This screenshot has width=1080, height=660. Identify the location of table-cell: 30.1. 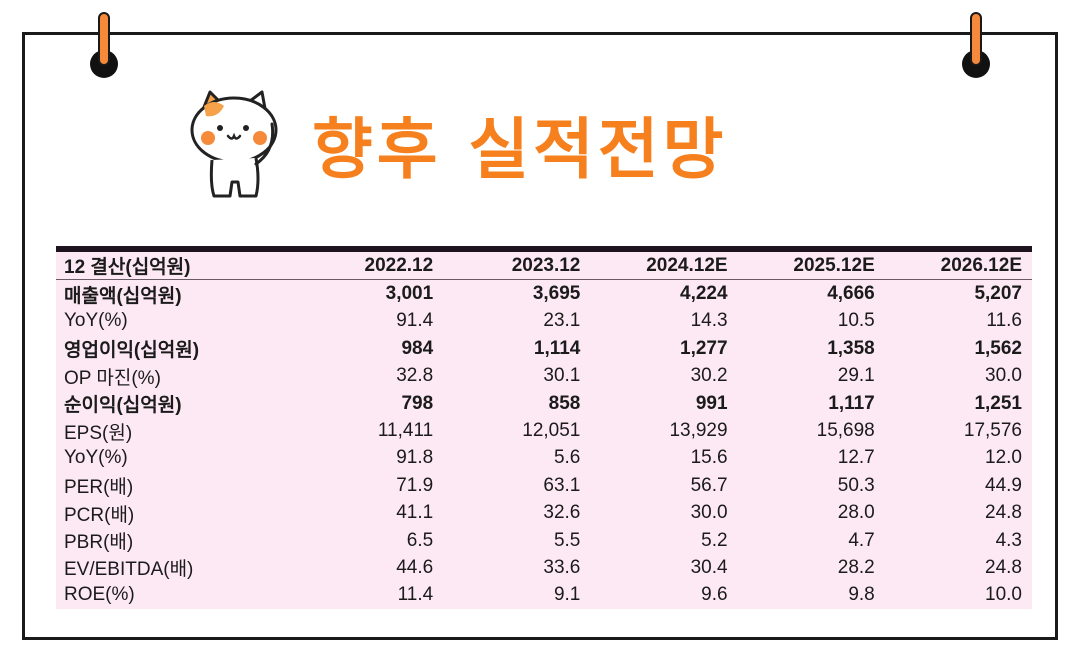
(562, 376).